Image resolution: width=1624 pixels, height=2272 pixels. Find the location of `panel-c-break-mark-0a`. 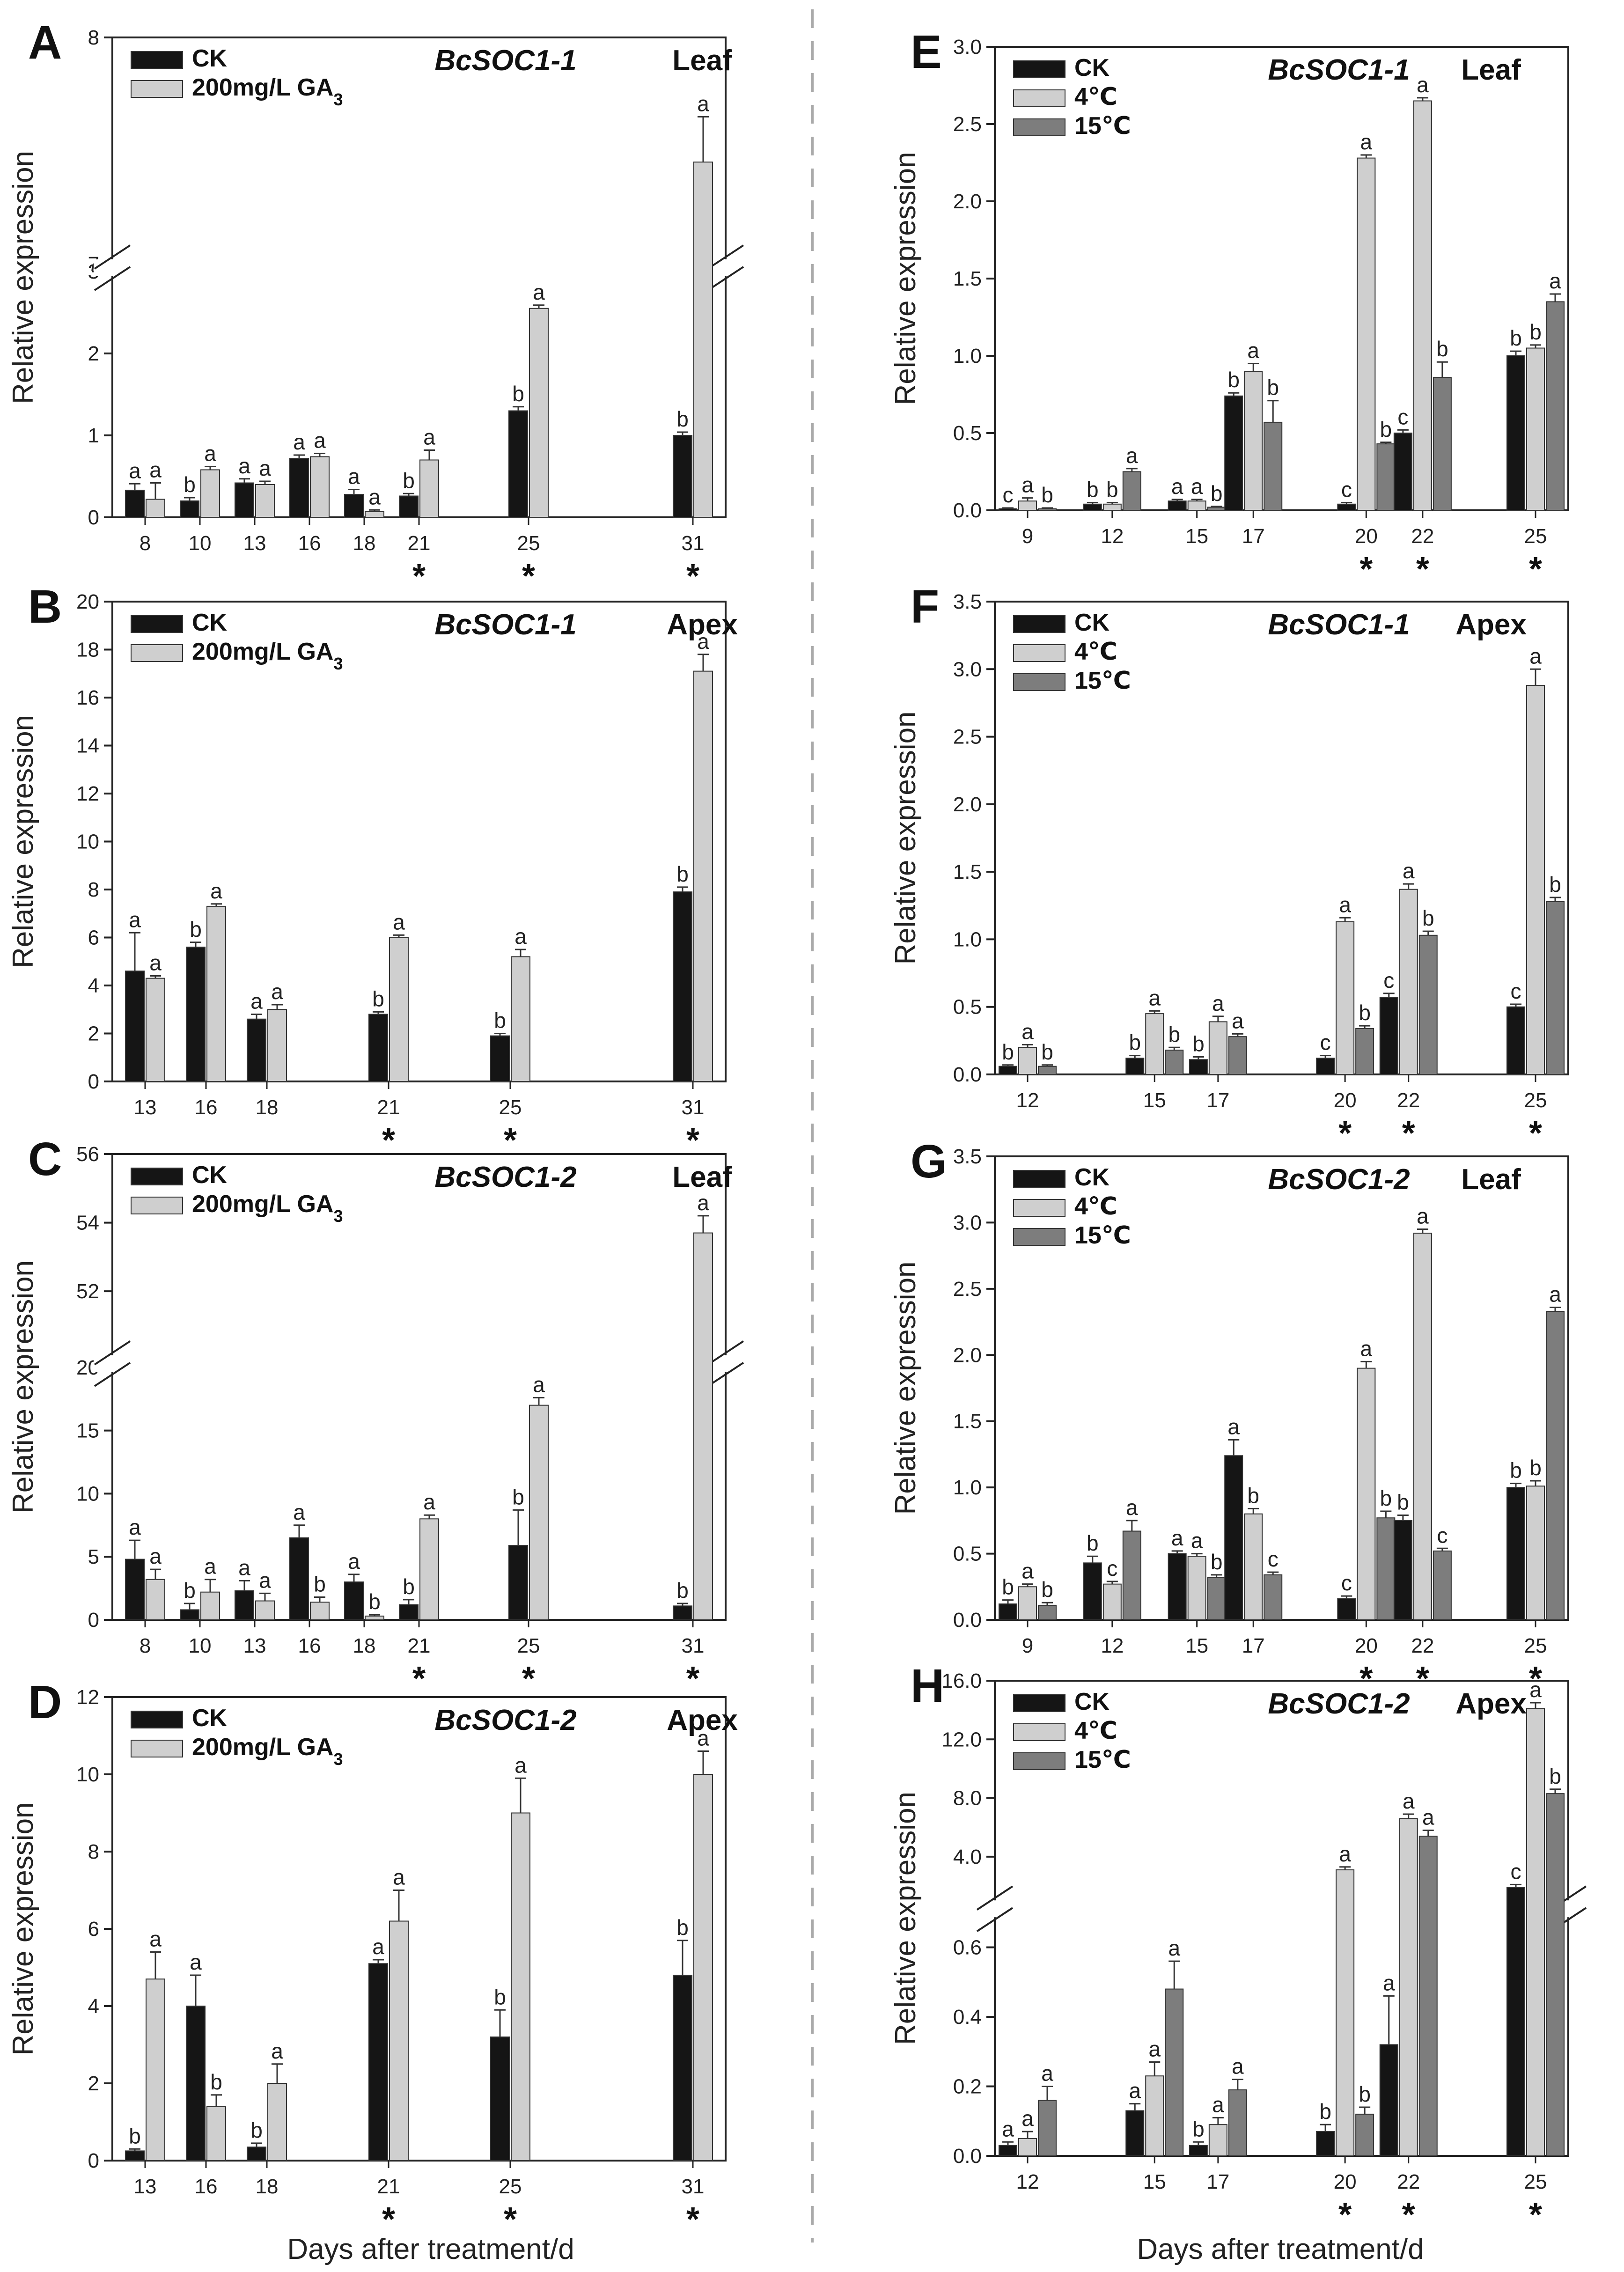

panel-c-break-mark-0a is located at coordinates (112, 1353).